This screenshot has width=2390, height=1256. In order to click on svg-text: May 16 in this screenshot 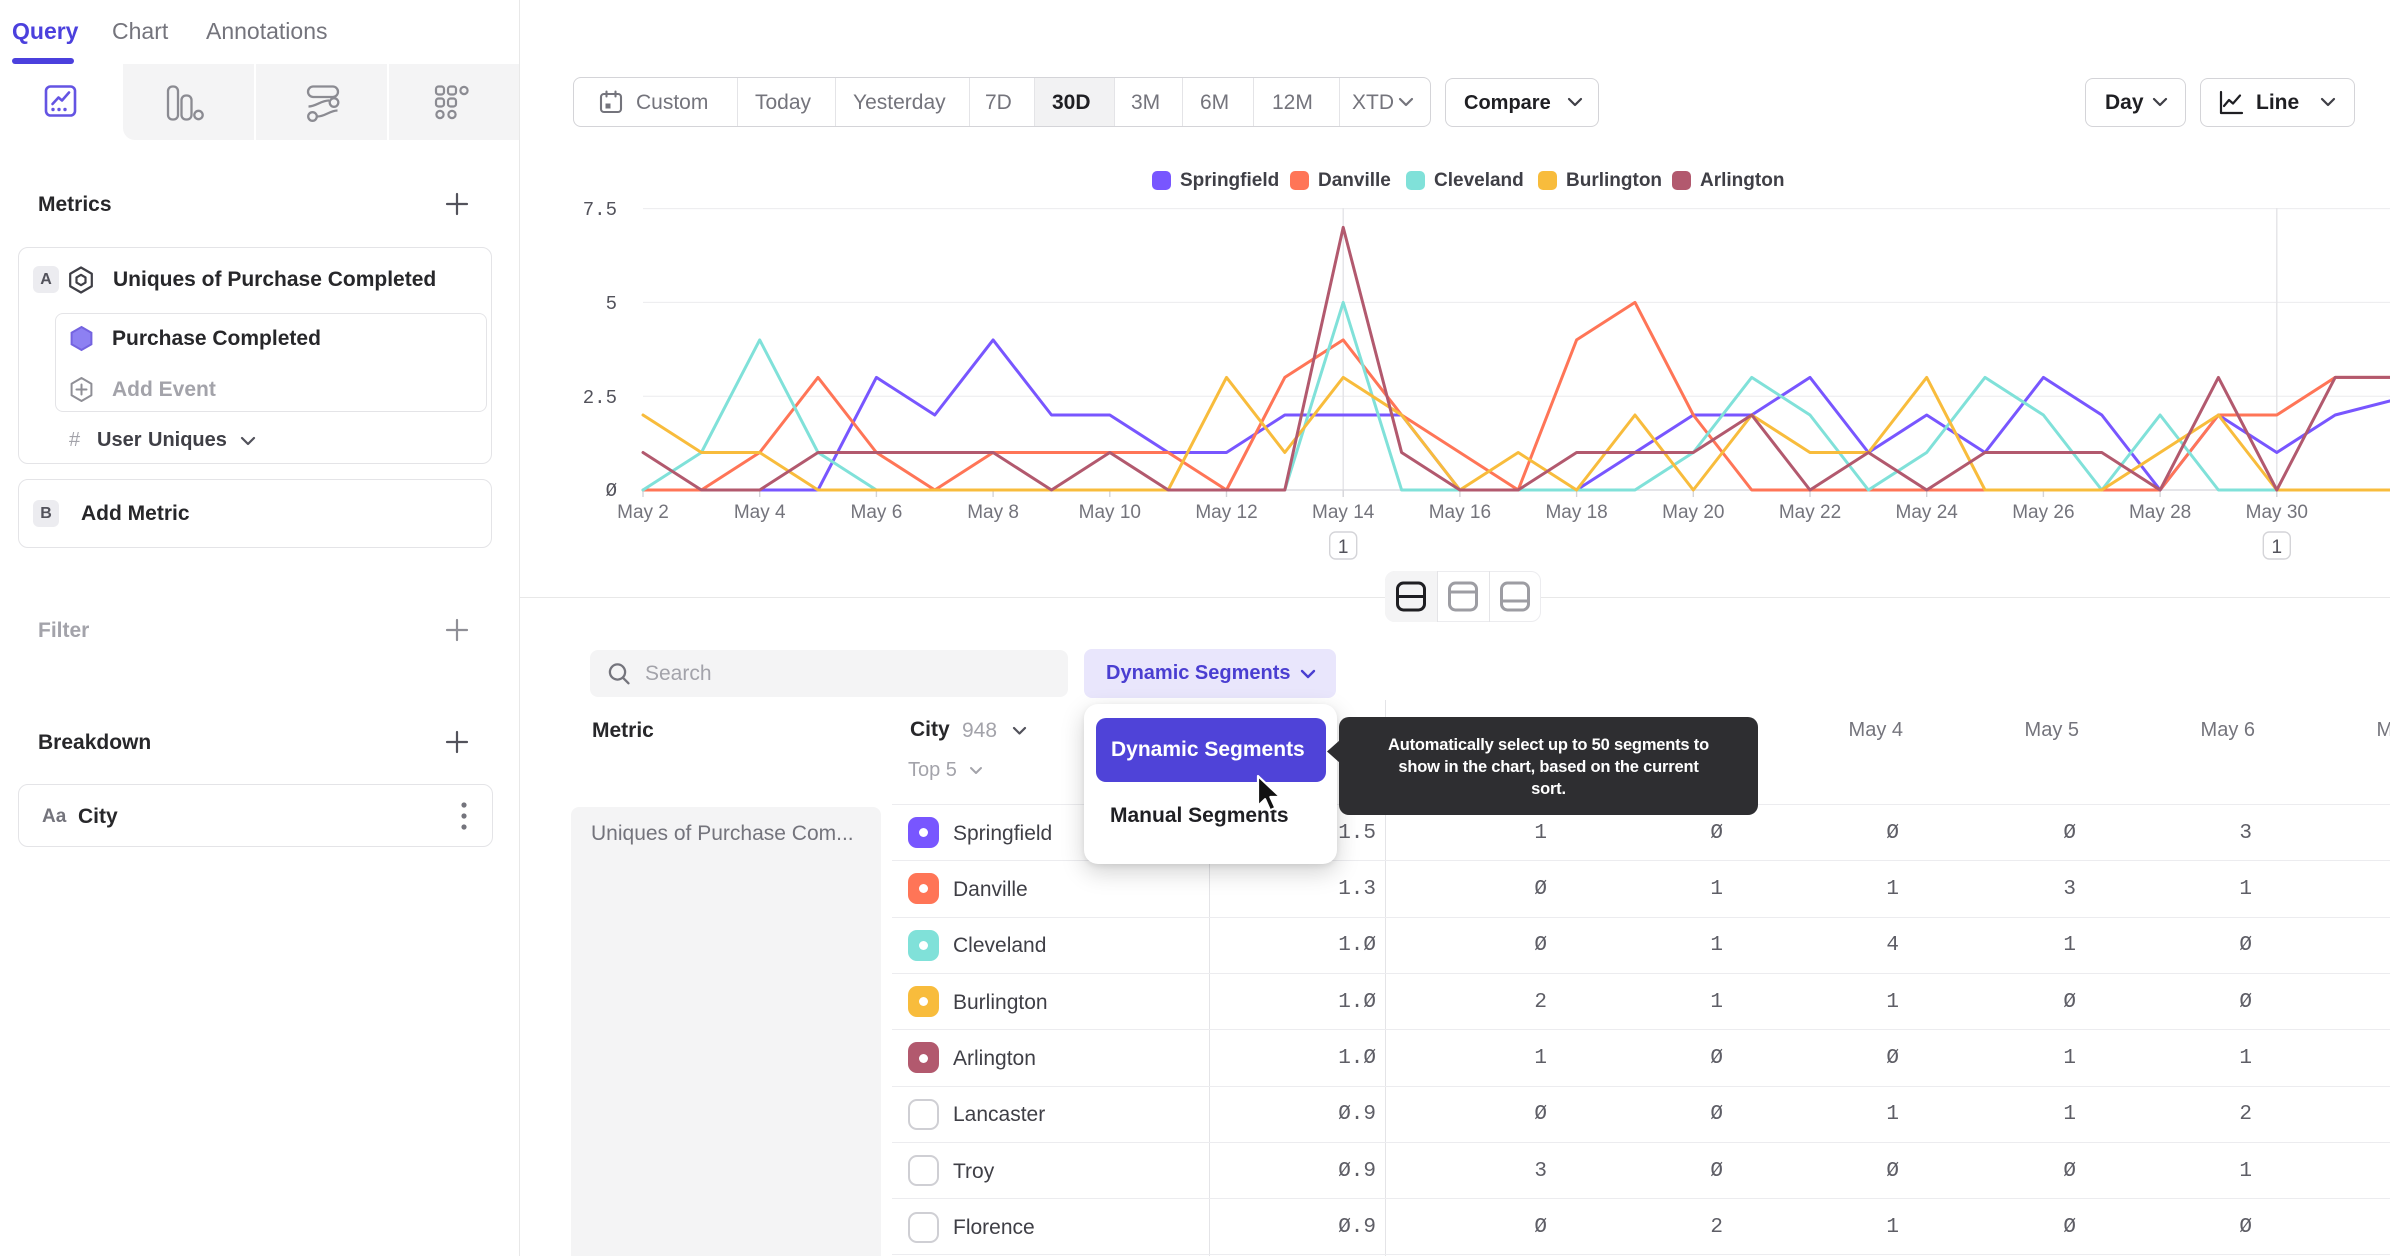, I will do `click(1460, 512)`.